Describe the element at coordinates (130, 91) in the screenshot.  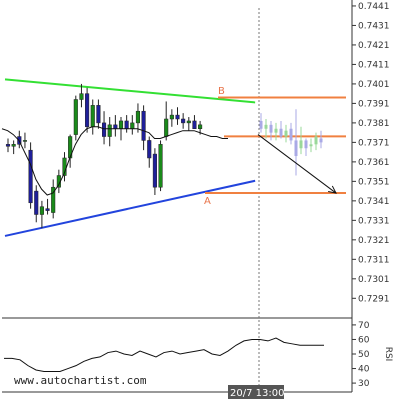
I see `resistance-trendline` at that location.